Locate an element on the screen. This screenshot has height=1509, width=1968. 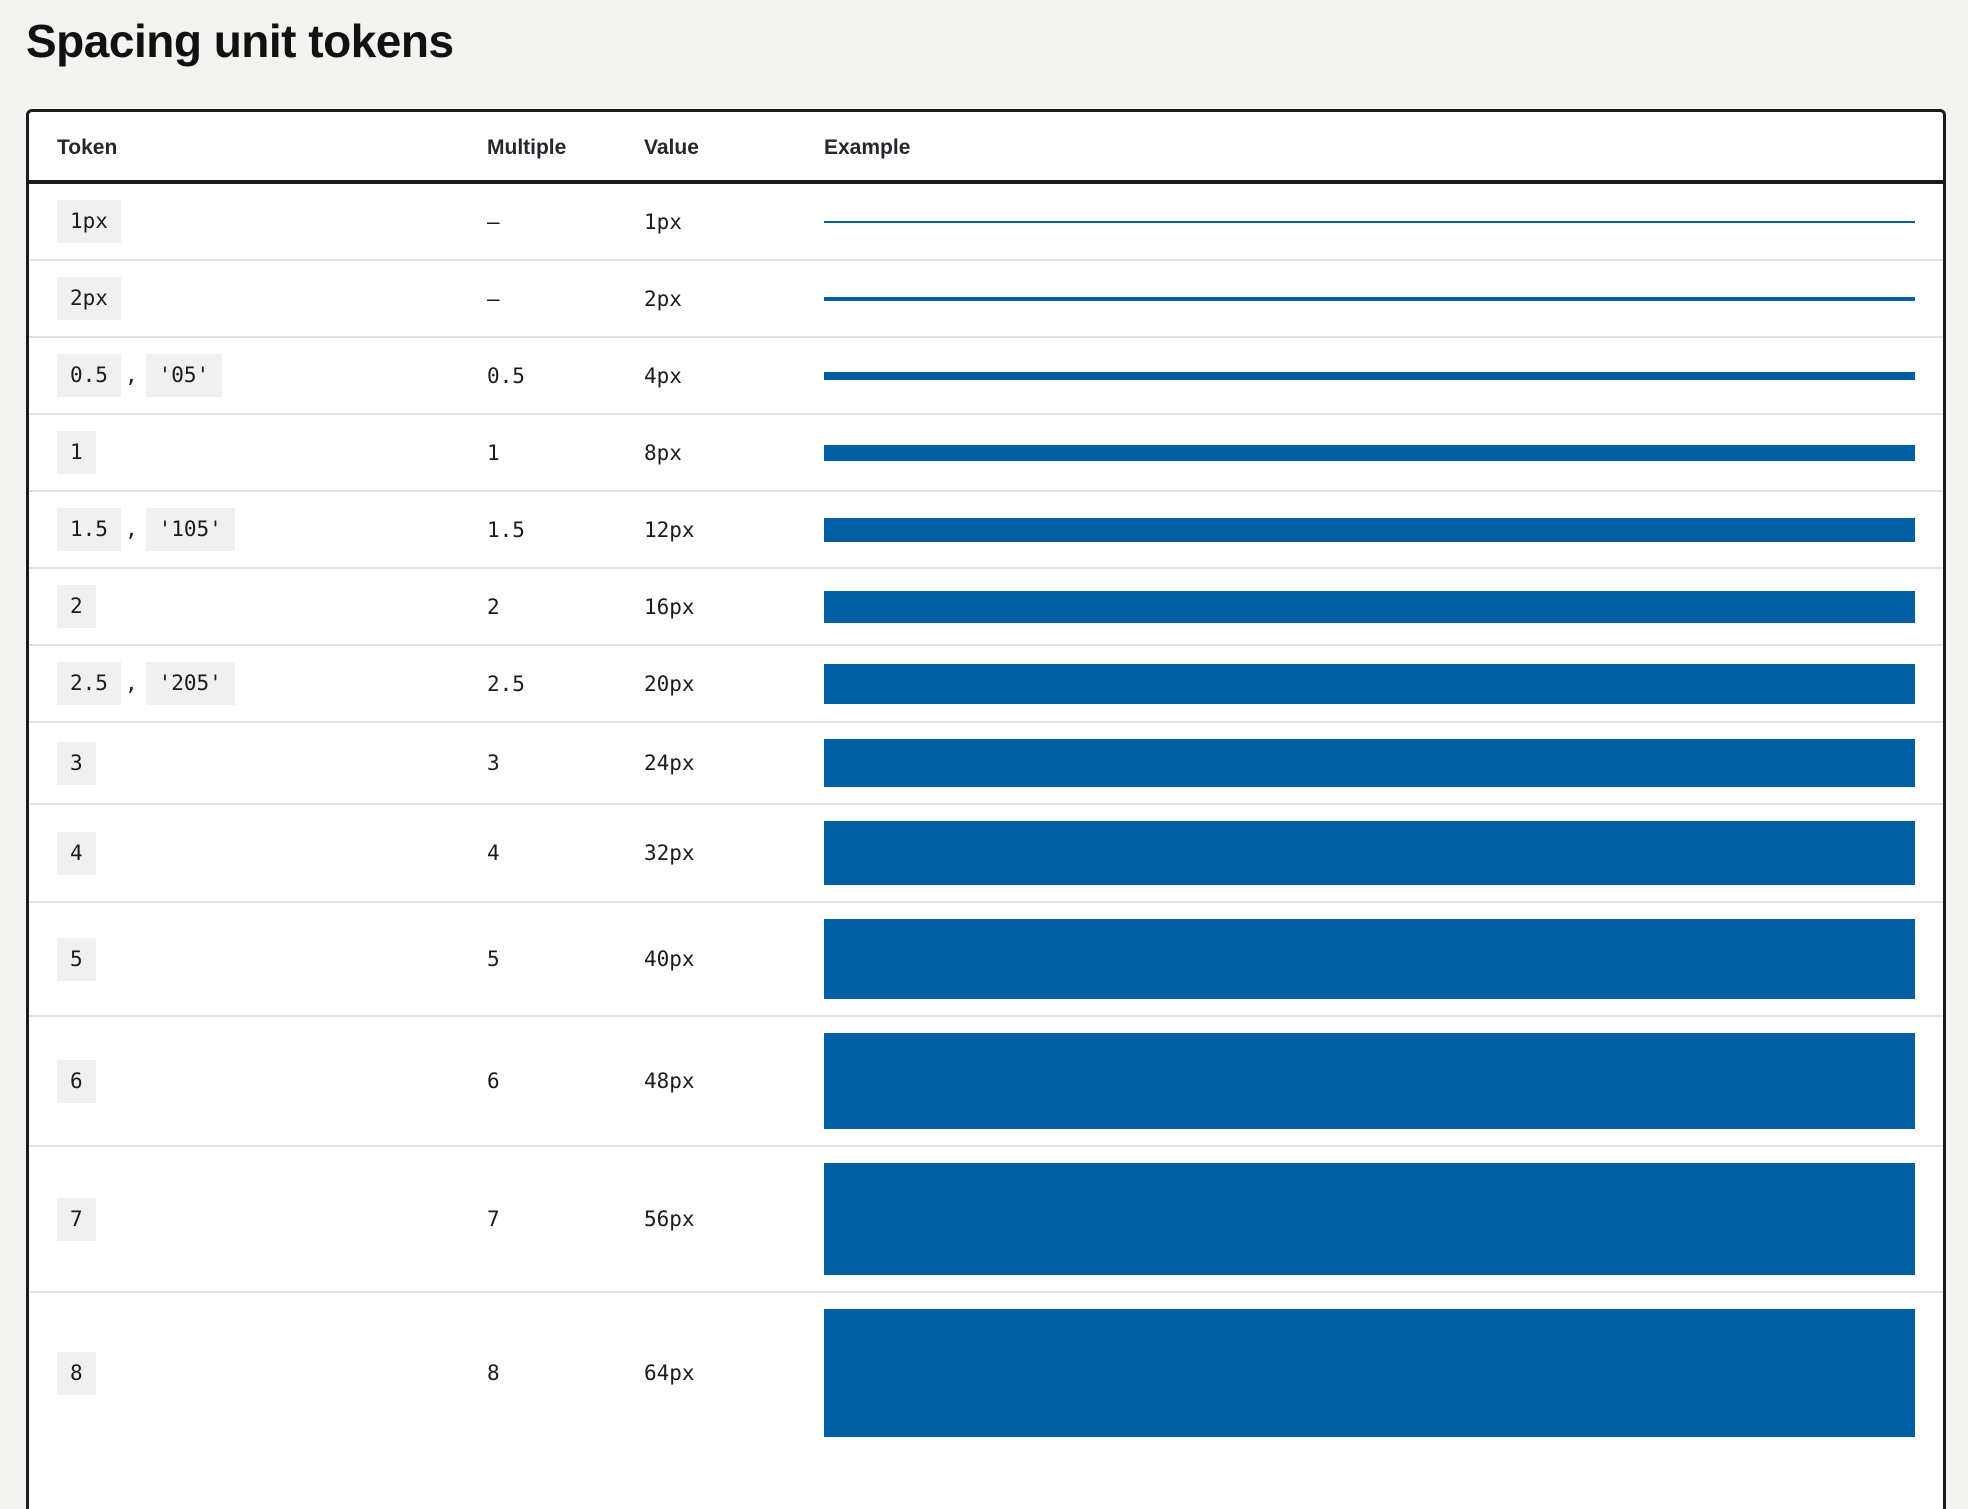
table-header-row: Token Multiple Value Example is located at coordinates (986, 148).